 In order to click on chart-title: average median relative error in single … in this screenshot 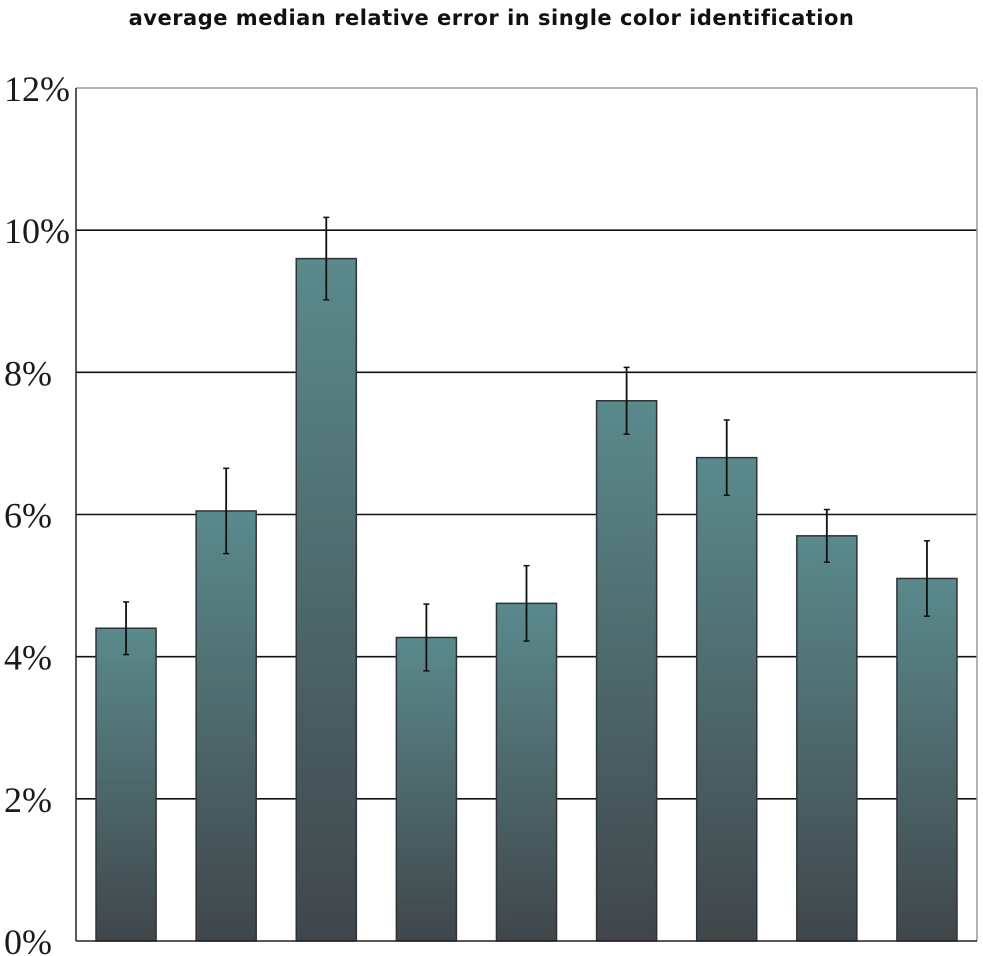, I will do `click(491, 18)`.